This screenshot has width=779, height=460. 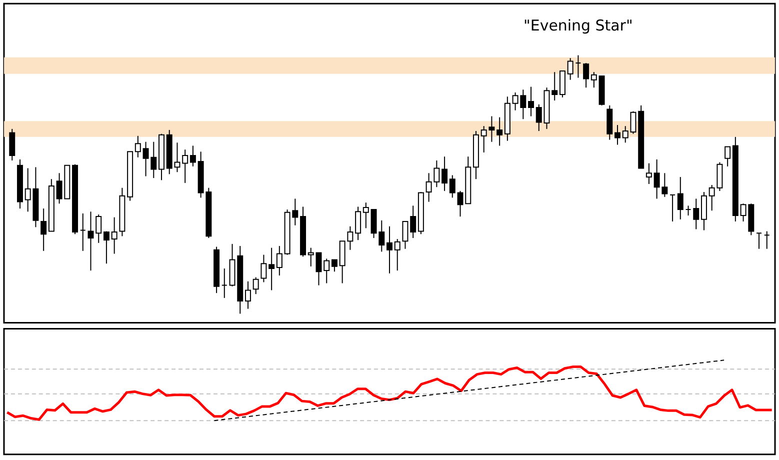 I want to click on text: "Evening Star", so click(x=578, y=25).